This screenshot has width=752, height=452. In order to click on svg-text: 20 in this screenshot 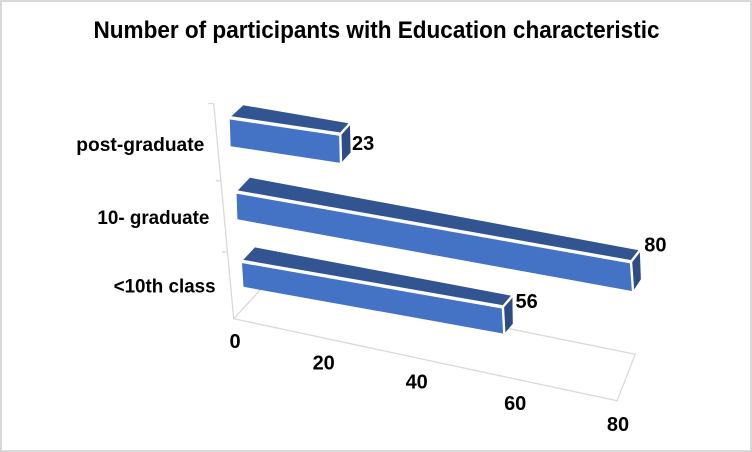, I will do `click(324, 363)`.